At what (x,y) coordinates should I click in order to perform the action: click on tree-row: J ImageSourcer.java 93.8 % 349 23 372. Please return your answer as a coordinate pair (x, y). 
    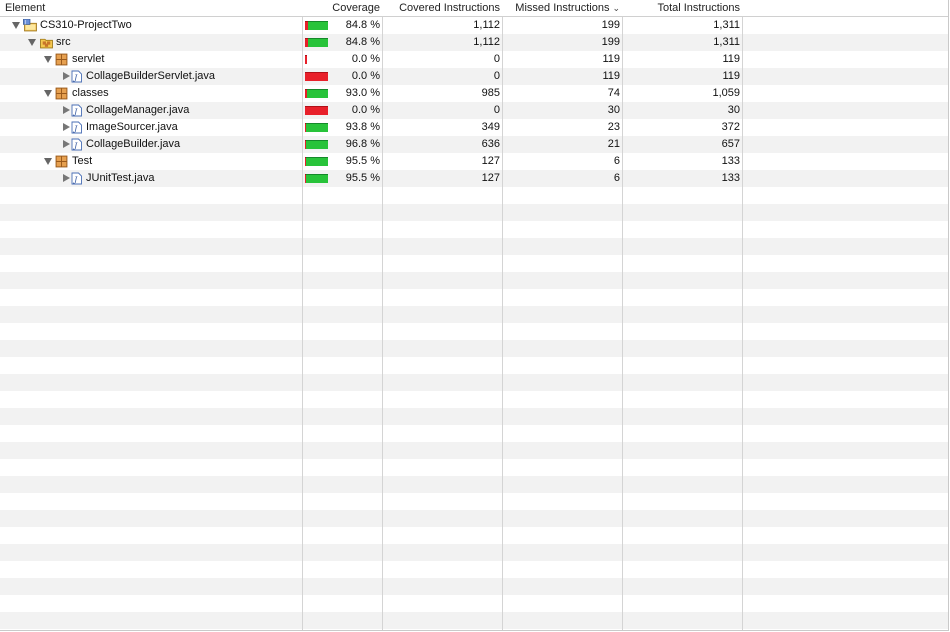
    Looking at the image, I should click on (474, 127).